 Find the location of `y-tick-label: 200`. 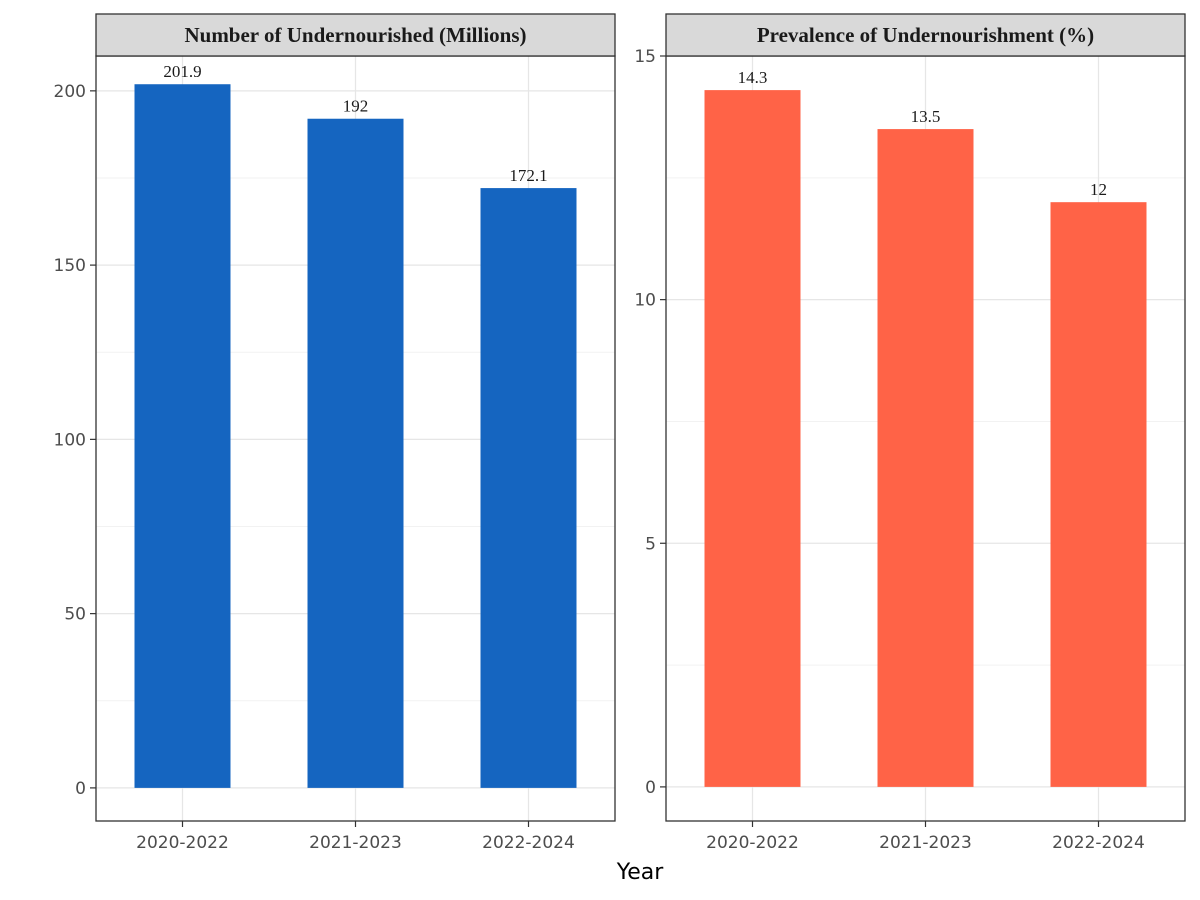

y-tick-label: 200 is located at coordinates (70, 92).